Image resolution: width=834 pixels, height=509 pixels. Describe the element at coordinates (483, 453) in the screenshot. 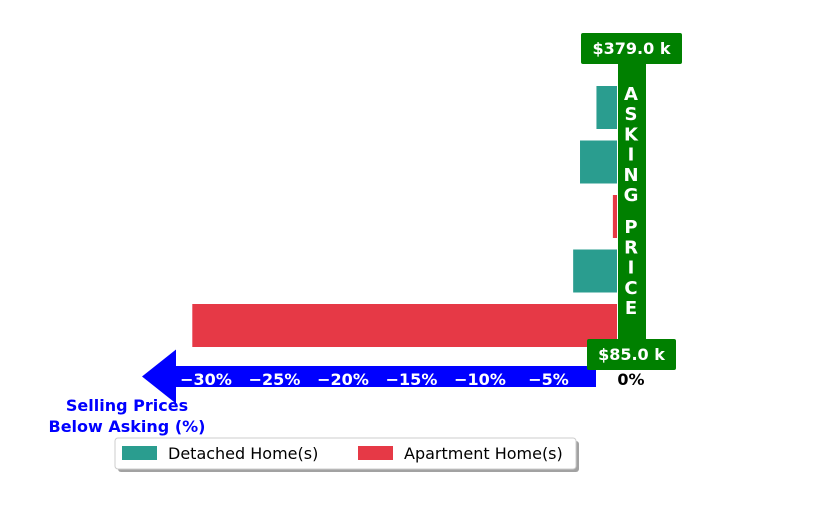

I see `legend-entry: Apartment Home(s)` at that location.